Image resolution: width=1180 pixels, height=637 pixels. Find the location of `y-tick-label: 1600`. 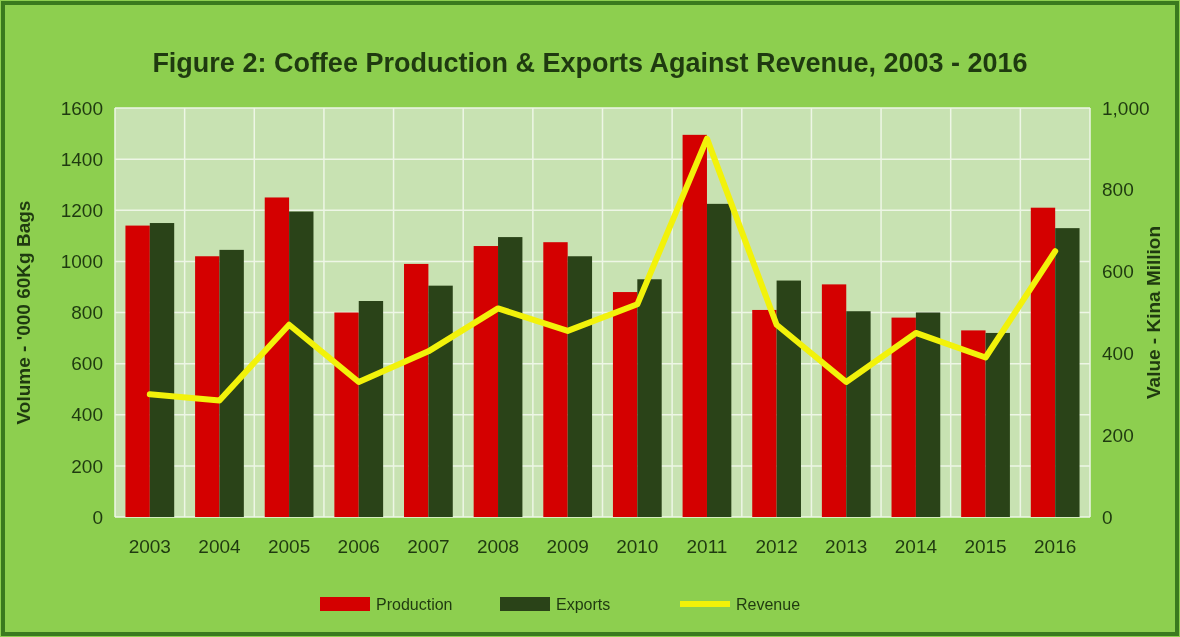

y-tick-label: 1600 is located at coordinates (81, 108).